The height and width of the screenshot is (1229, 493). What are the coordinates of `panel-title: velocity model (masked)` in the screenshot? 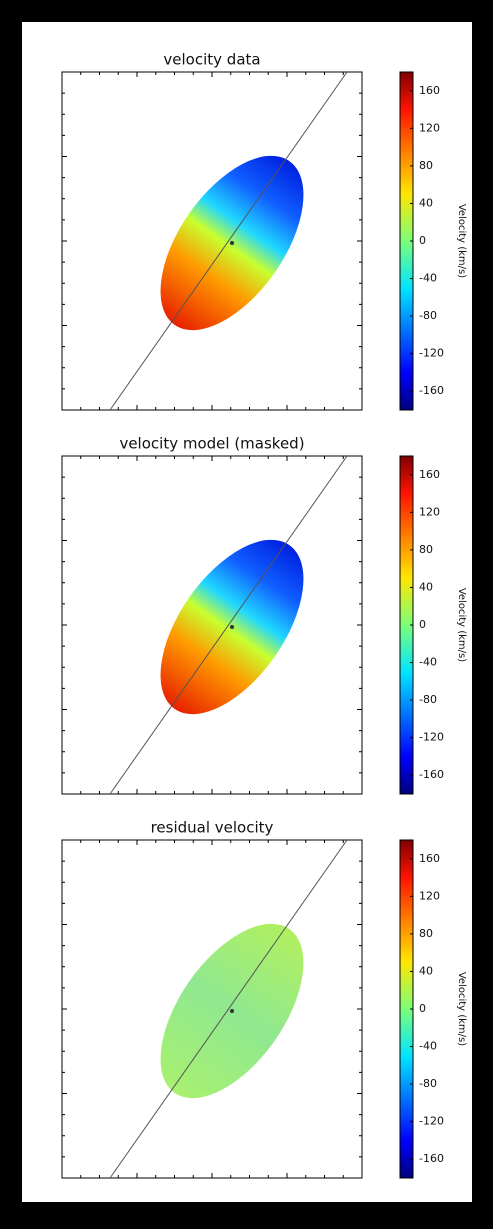 It's located at (211, 444).